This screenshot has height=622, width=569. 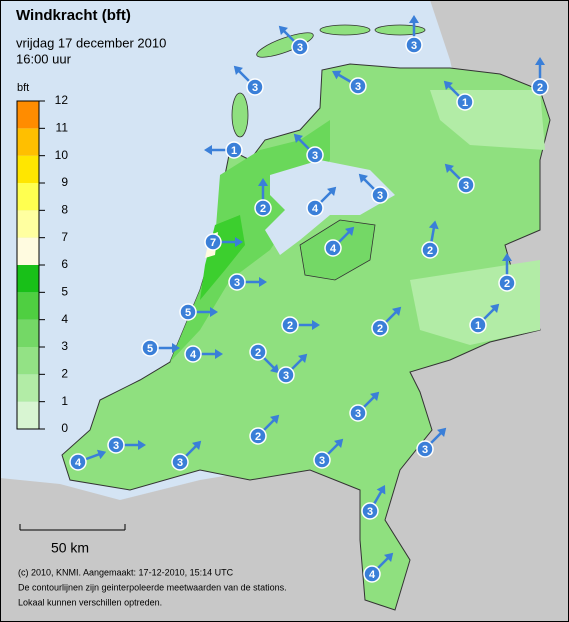 What do you see at coordinates (73, 15) in the screenshot?
I see `title: Windkracht (bft)` at bounding box center [73, 15].